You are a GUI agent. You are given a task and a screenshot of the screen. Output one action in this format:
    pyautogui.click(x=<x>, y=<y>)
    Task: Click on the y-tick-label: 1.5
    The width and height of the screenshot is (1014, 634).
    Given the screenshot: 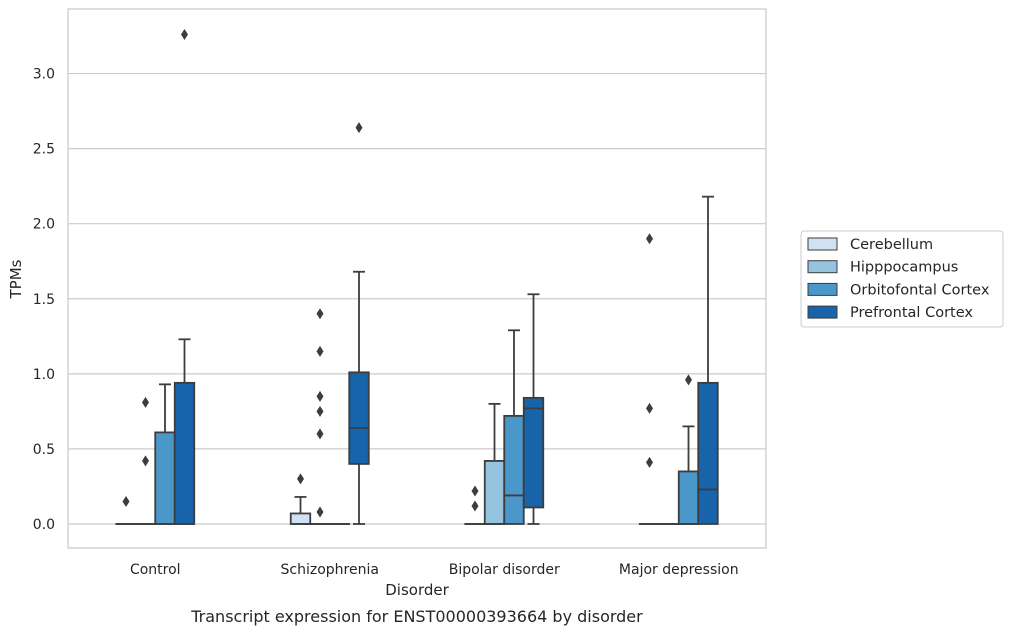 What is the action you would take?
    pyautogui.click(x=44, y=300)
    